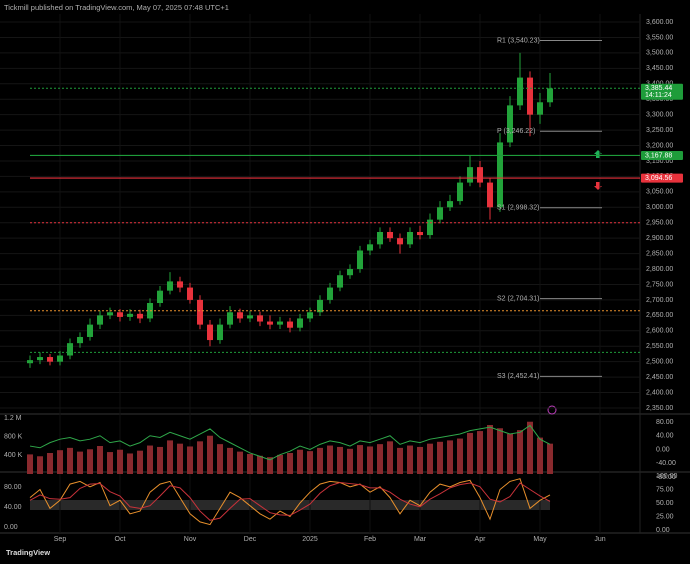 Image resolution: width=690 pixels, height=564 pixels. What do you see at coordinates (659, 253) in the screenshot?
I see `tick-label: 2,850.00` at bounding box center [659, 253].